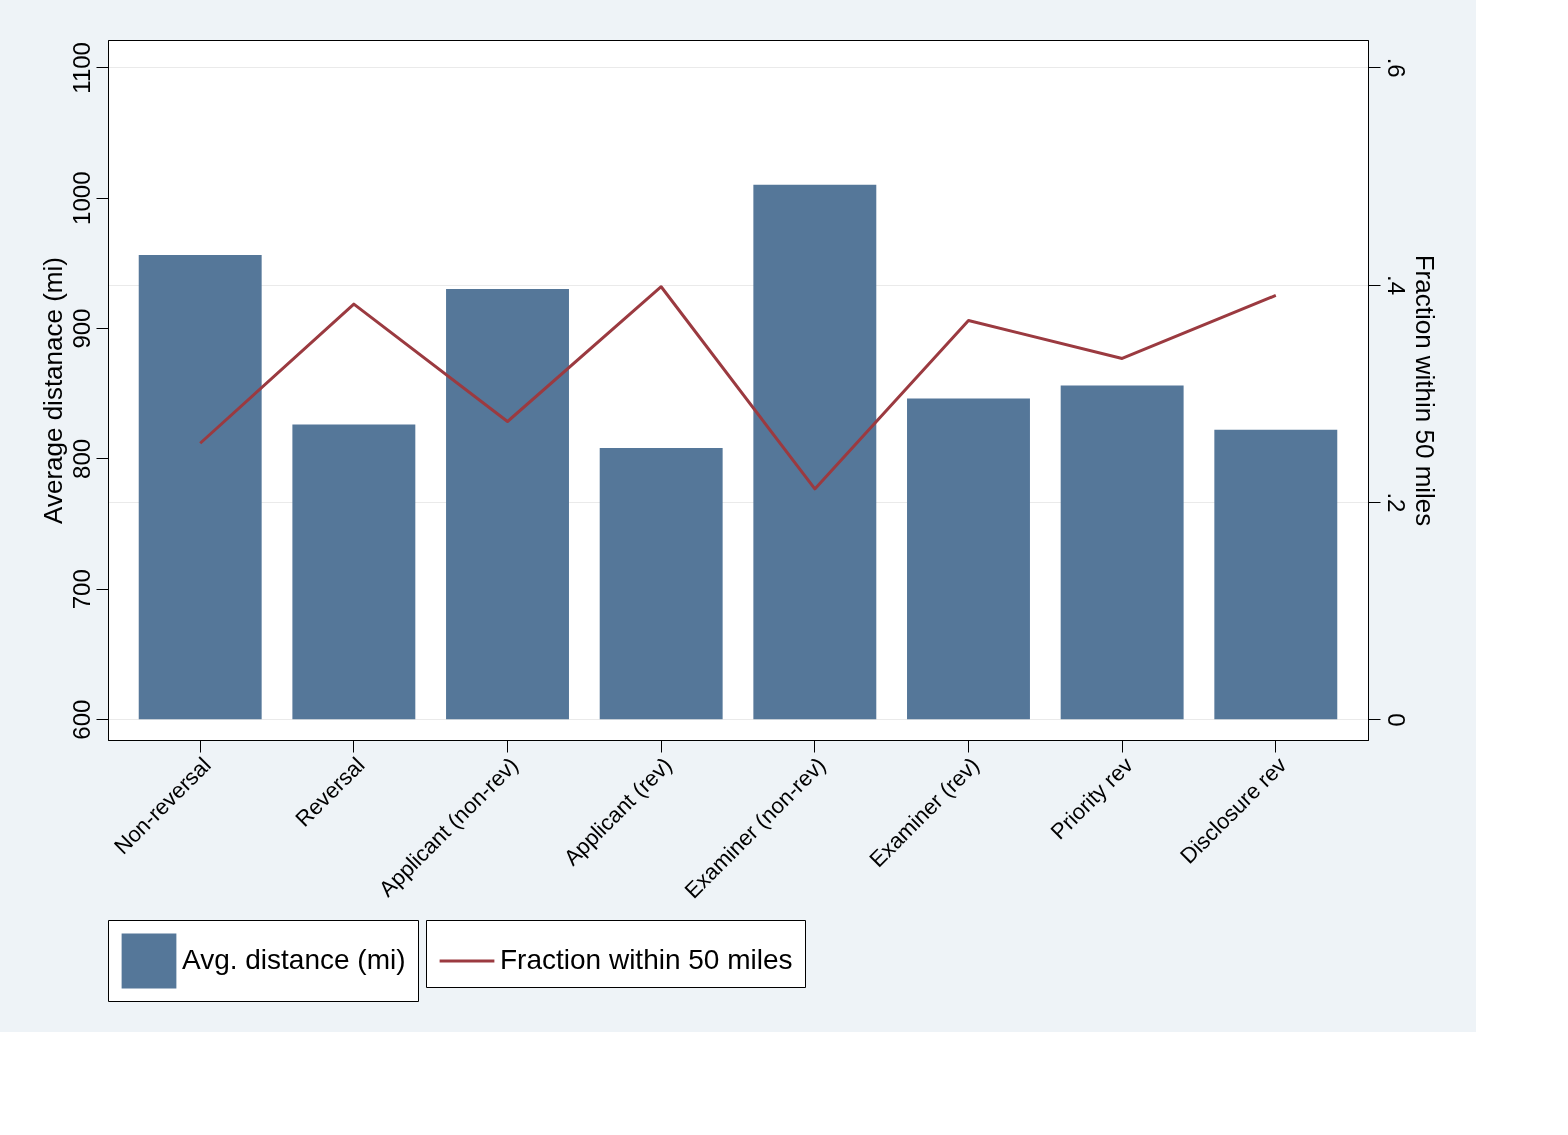  What do you see at coordinates (81, 589) in the screenshot?
I see `y-tick-label: 700` at bounding box center [81, 589].